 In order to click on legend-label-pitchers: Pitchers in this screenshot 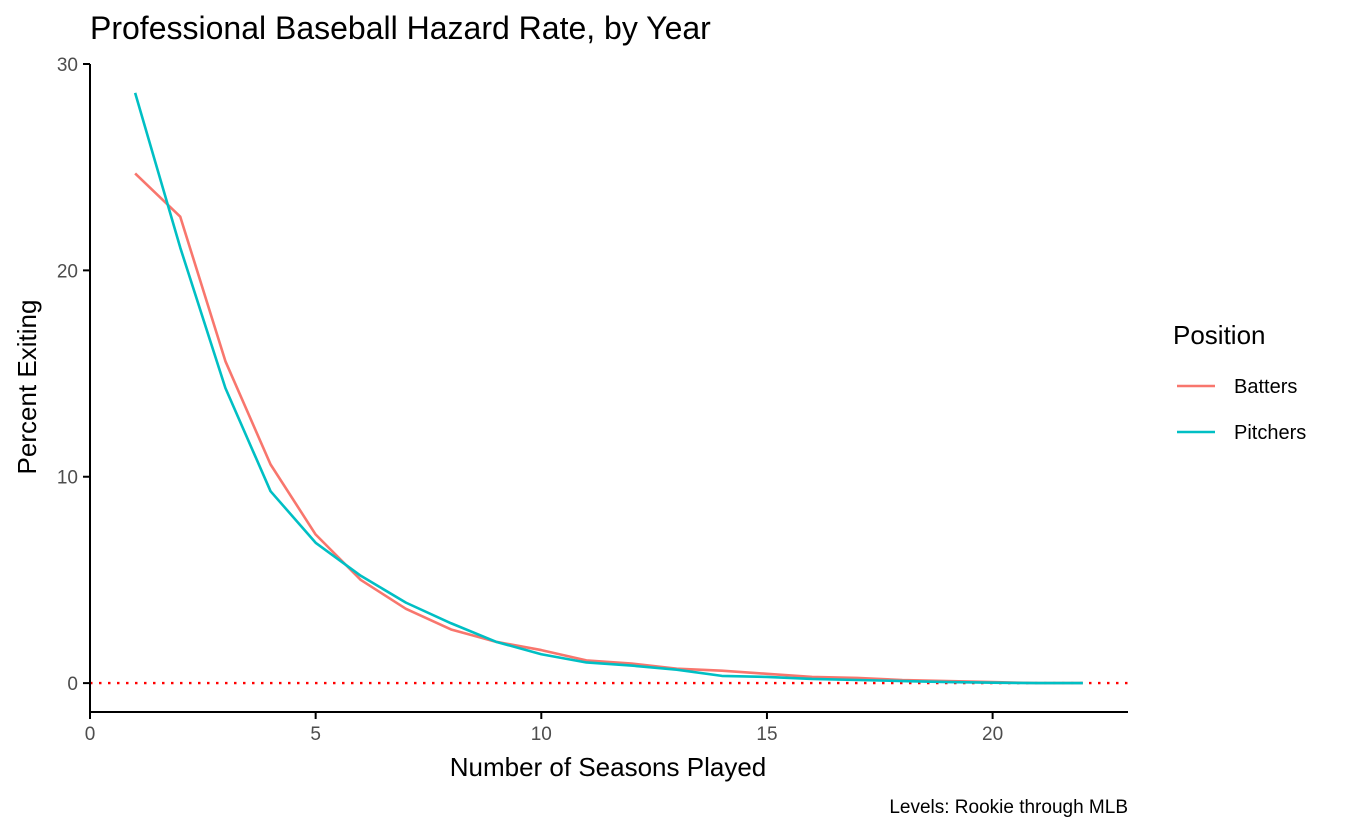, I will do `click(1270, 433)`.